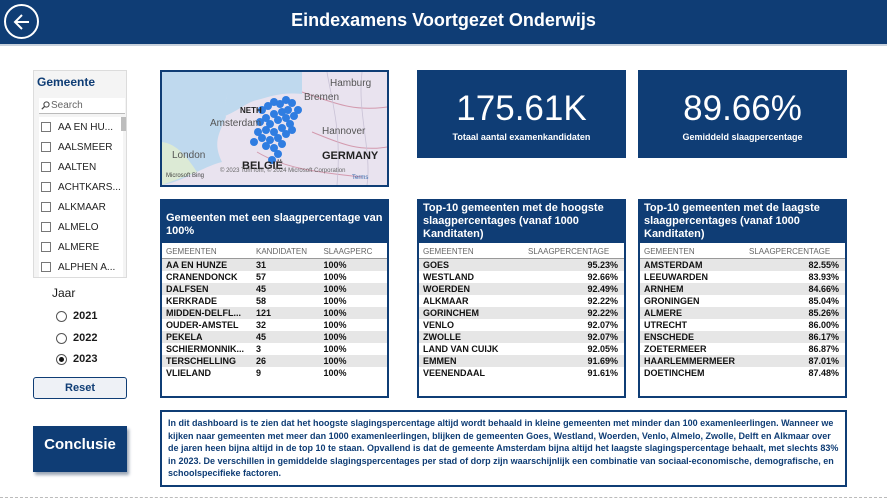  Describe the element at coordinates (76, 338) in the screenshot. I see `radio-2022: 2022` at that location.